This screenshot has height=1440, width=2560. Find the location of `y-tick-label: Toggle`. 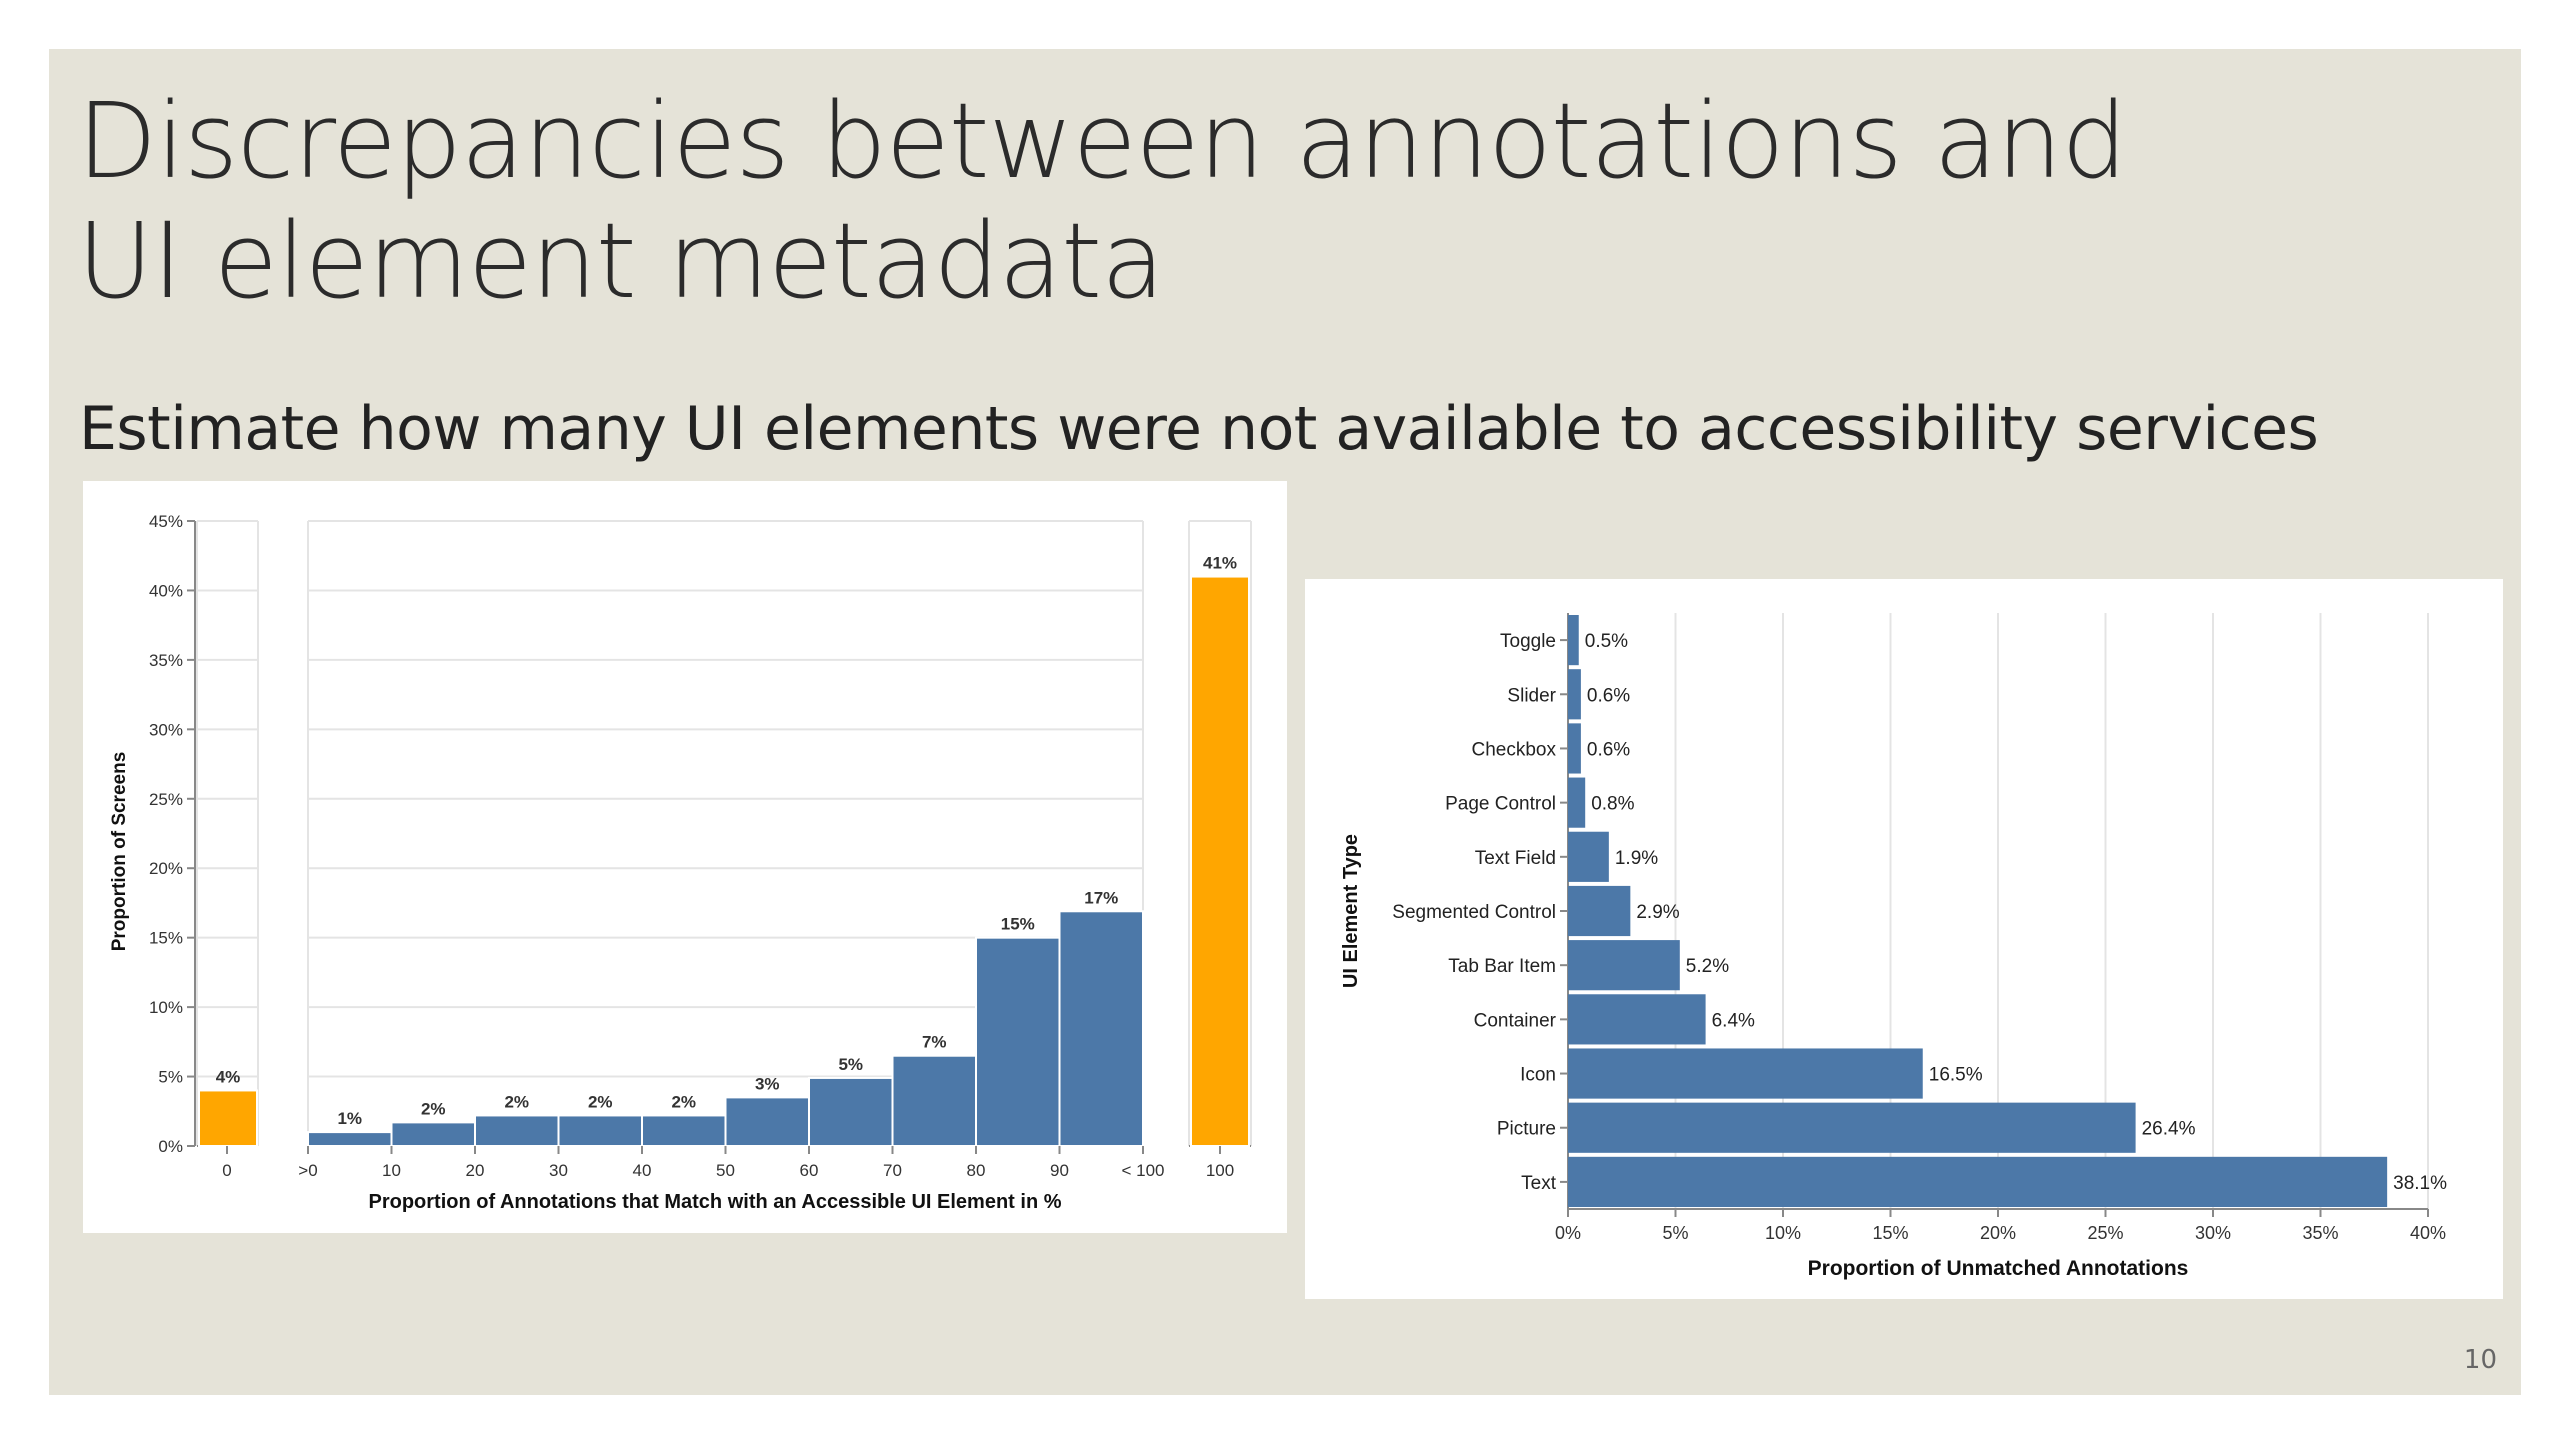

y-tick-label: Toggle is located at coordinates (1528, 641).